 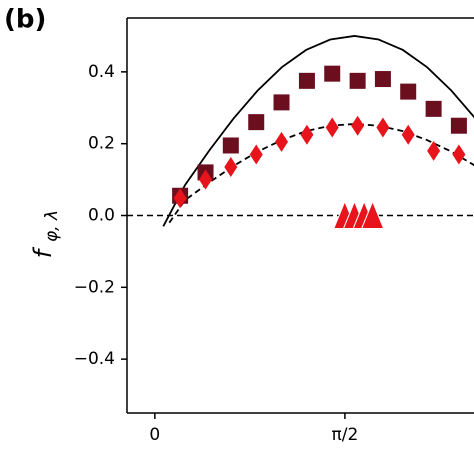 What do you see at coordinates (372, 214) in the screenshot?
I see `triangle-point` at bounding box center [372, 214].